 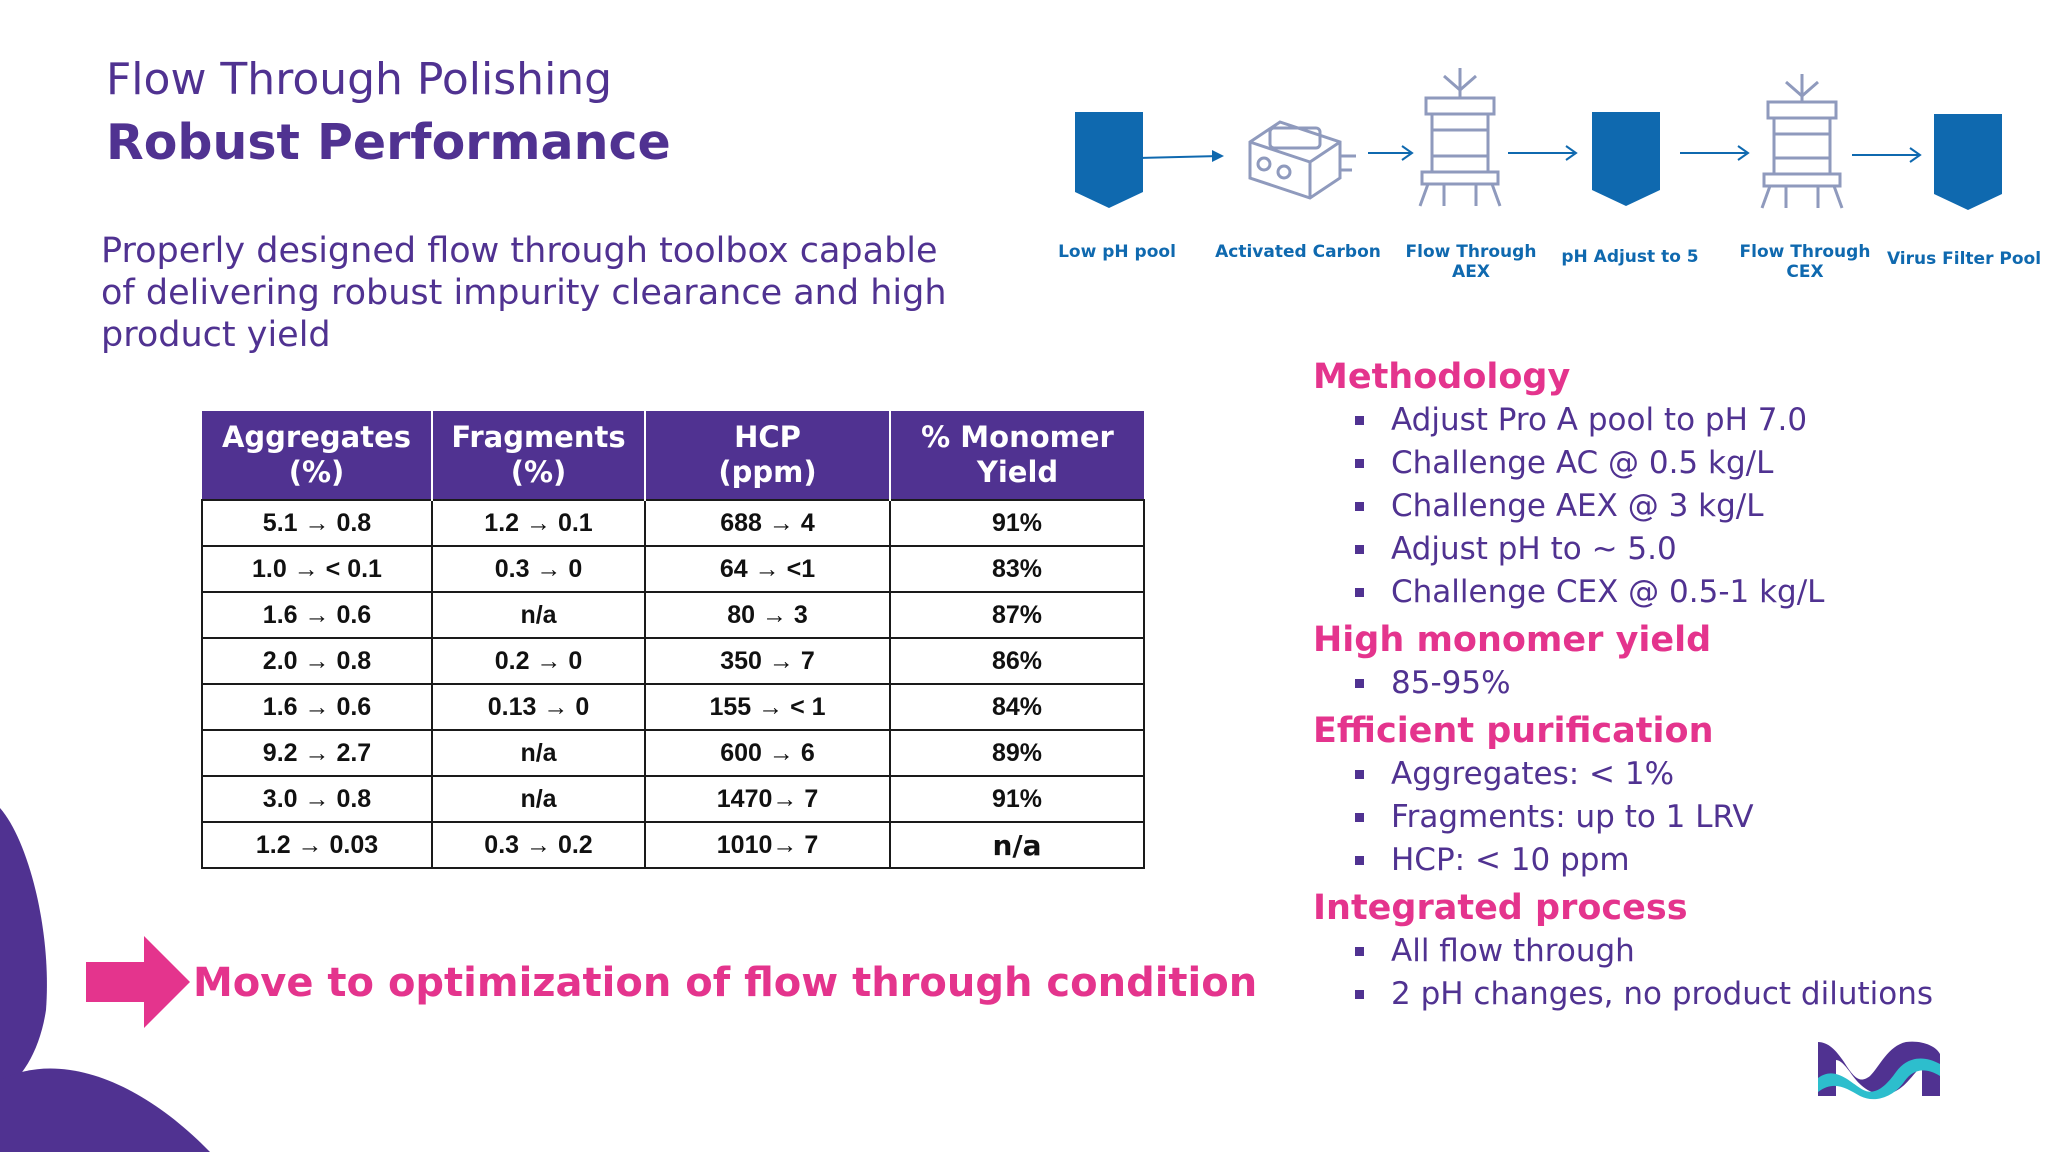 I want to click on table-cell: 1.2 → 0.1, so click(x=538, y=523).